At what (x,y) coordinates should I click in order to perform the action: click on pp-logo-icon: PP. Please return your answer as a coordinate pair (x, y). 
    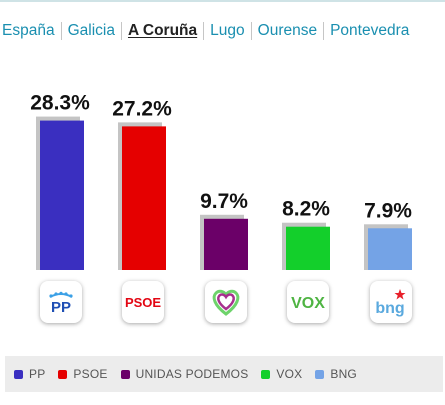
    Looking at the image, I should click on (61, 302).